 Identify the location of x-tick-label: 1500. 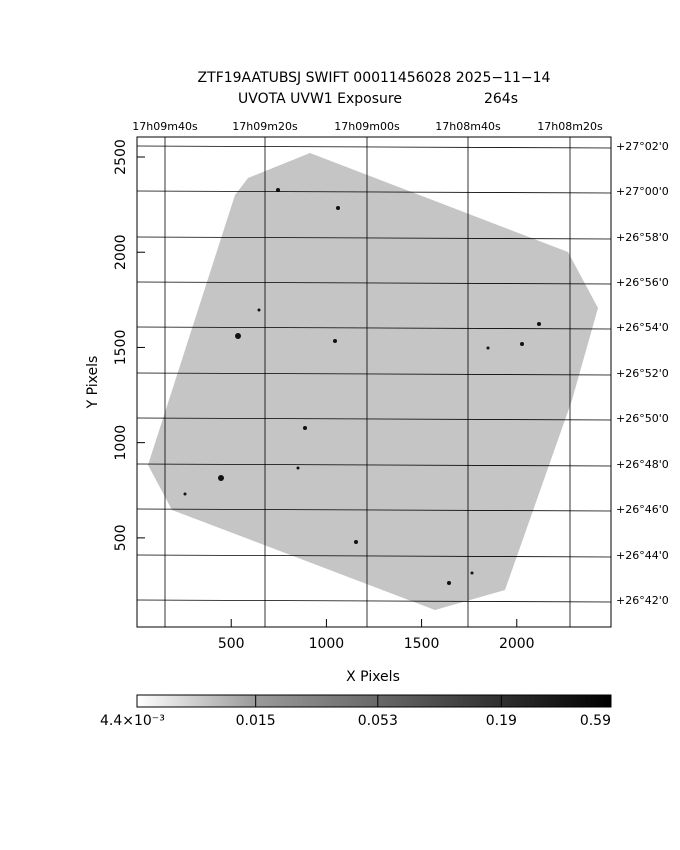
(422, 644).